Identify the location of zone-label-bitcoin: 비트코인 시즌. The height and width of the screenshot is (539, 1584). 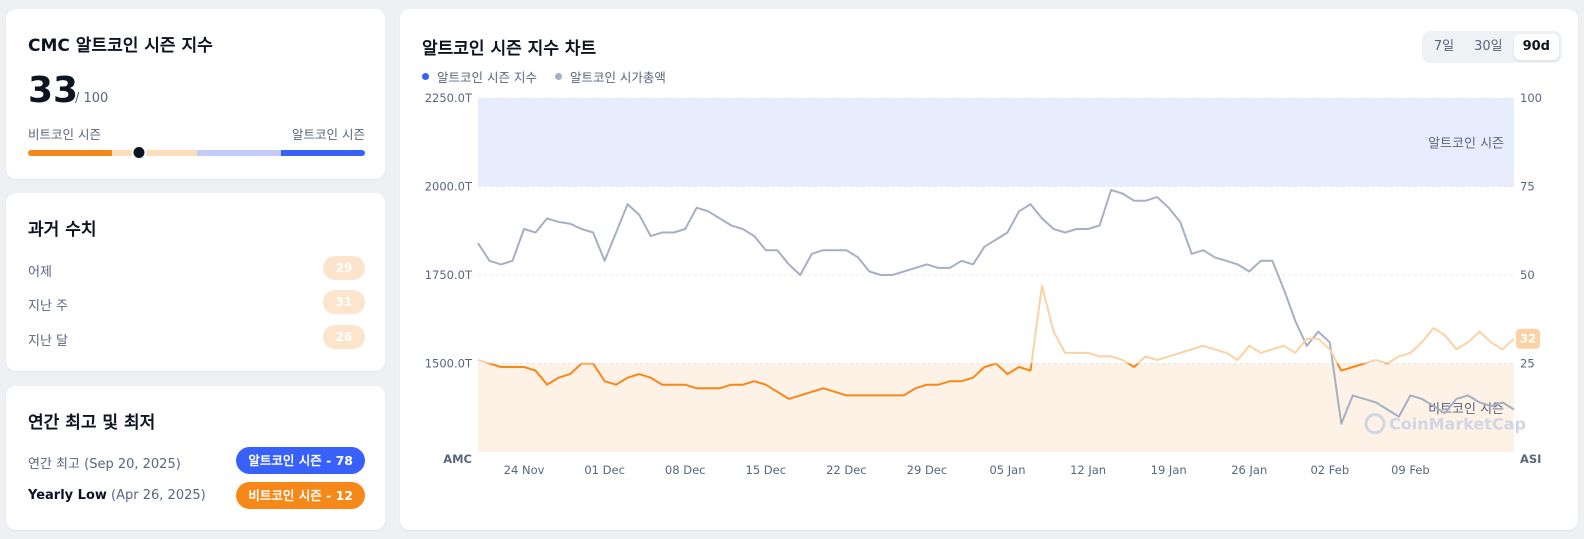
(1466, 409).